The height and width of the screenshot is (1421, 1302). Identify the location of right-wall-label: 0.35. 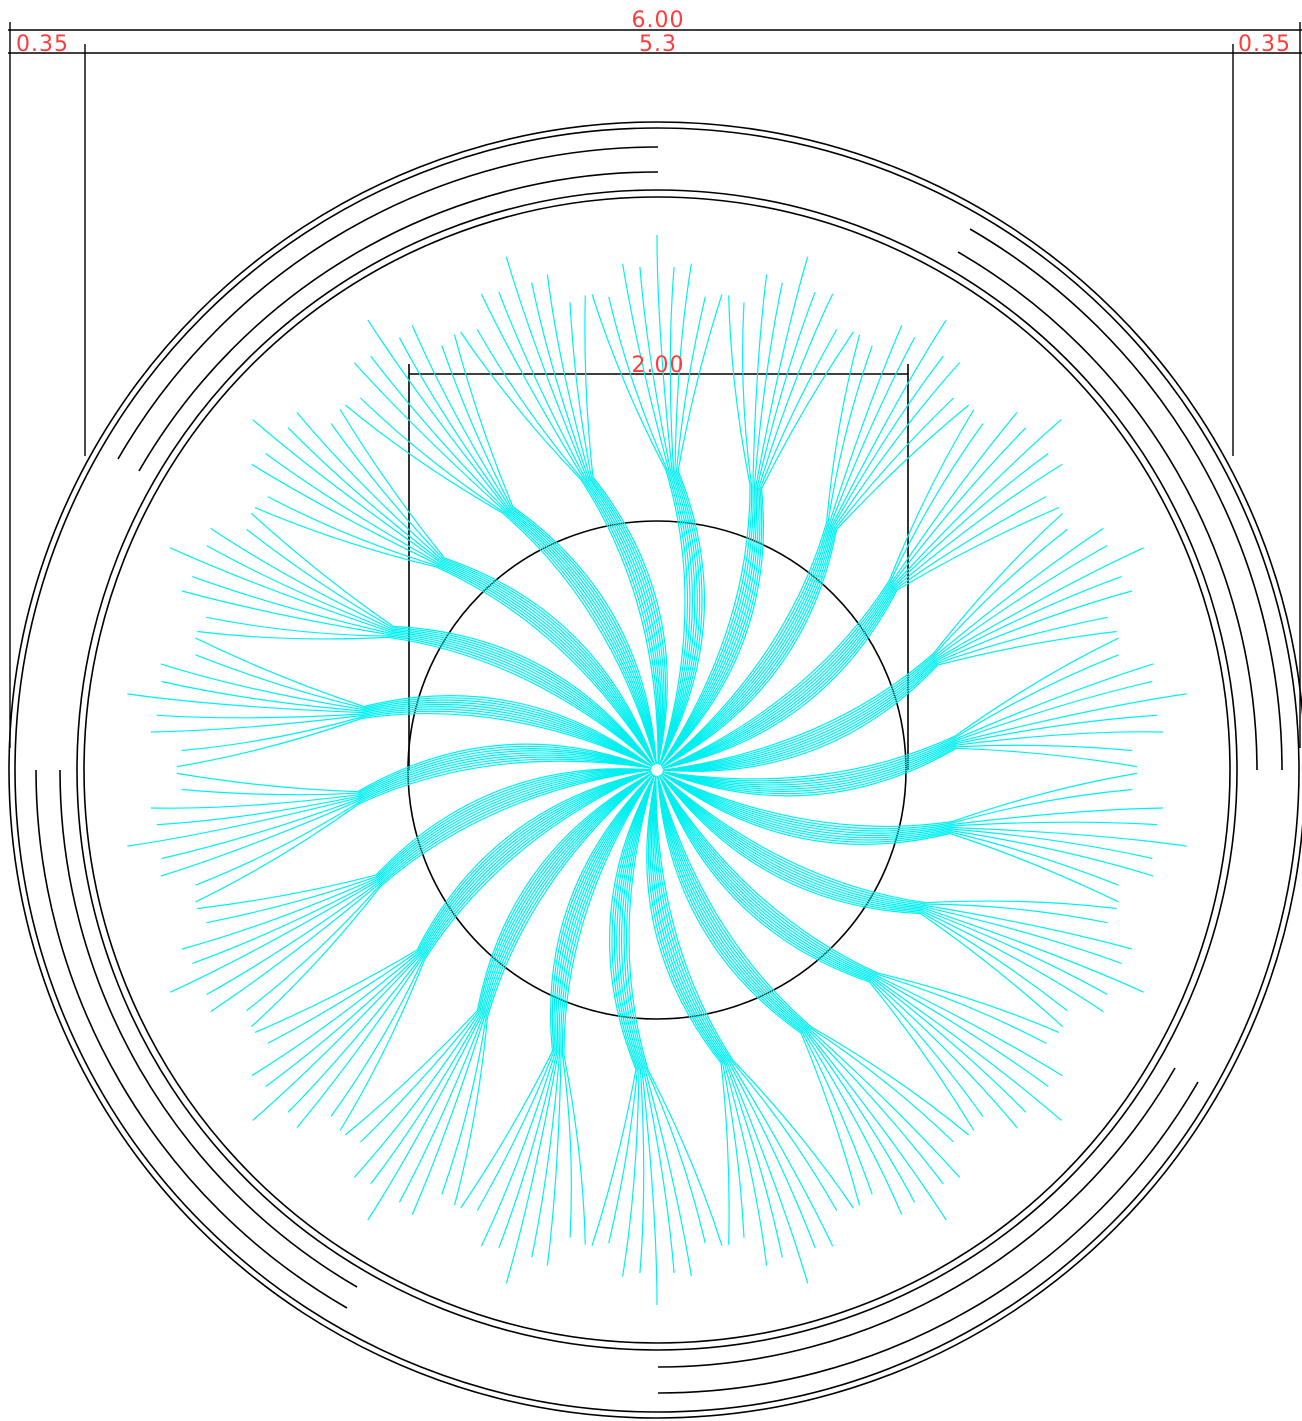
(1264, 44).